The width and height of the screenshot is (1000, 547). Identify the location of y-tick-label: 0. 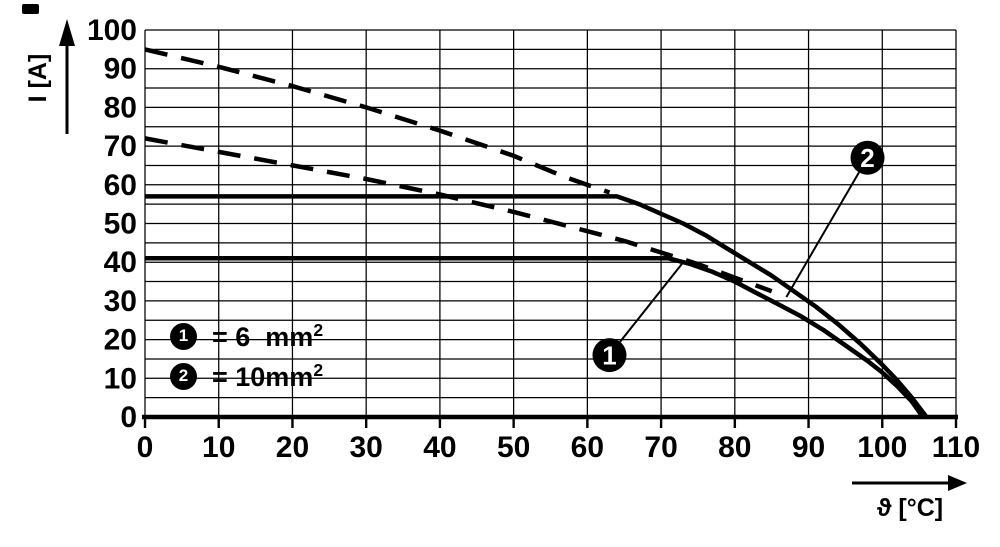
(128, 417).